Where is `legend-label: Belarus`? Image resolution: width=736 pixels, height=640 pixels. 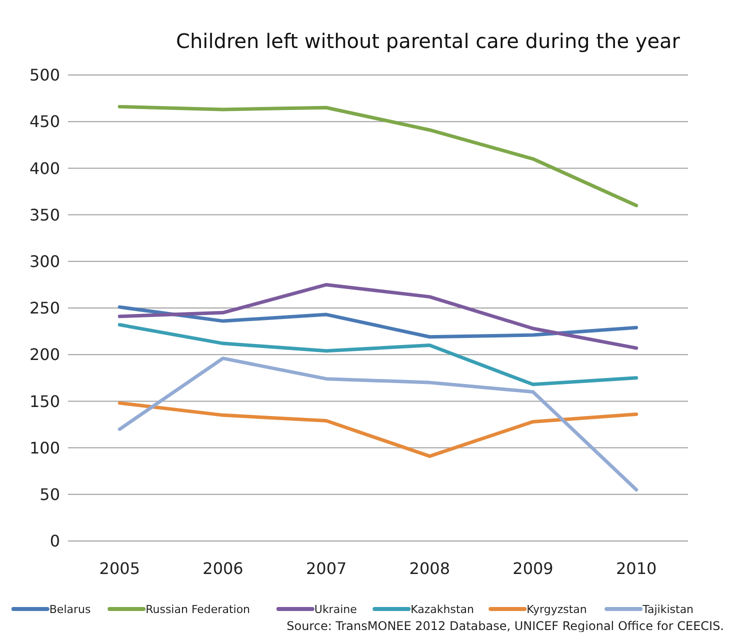
legend-label: Belarus is located at coordinates (70, 609).